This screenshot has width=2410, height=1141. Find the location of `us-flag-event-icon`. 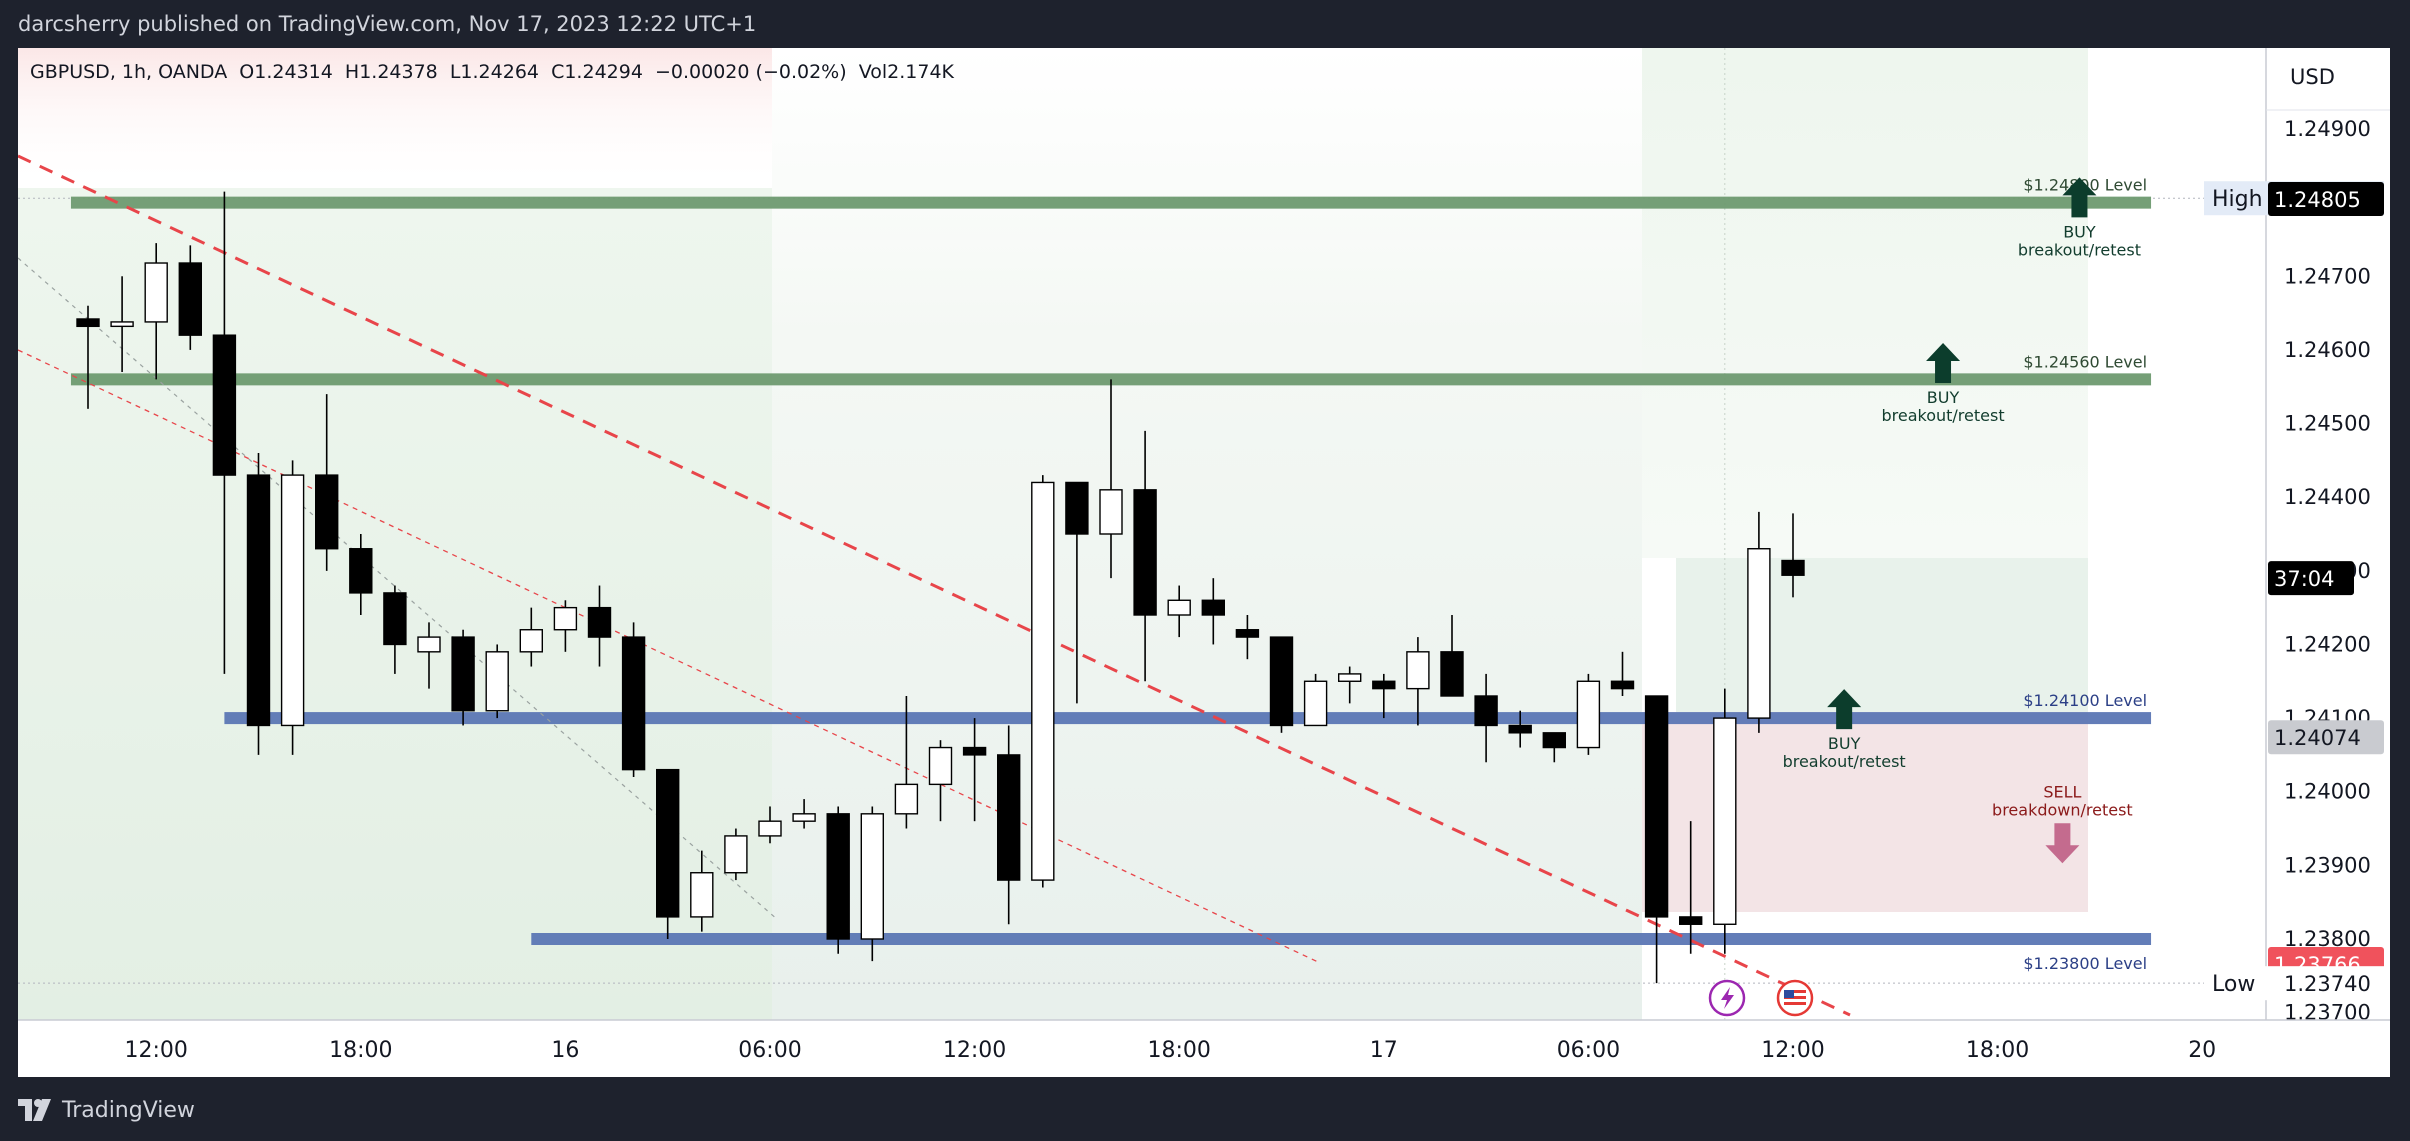

us-flag-event-icon is located at coordinates (1795, 998).